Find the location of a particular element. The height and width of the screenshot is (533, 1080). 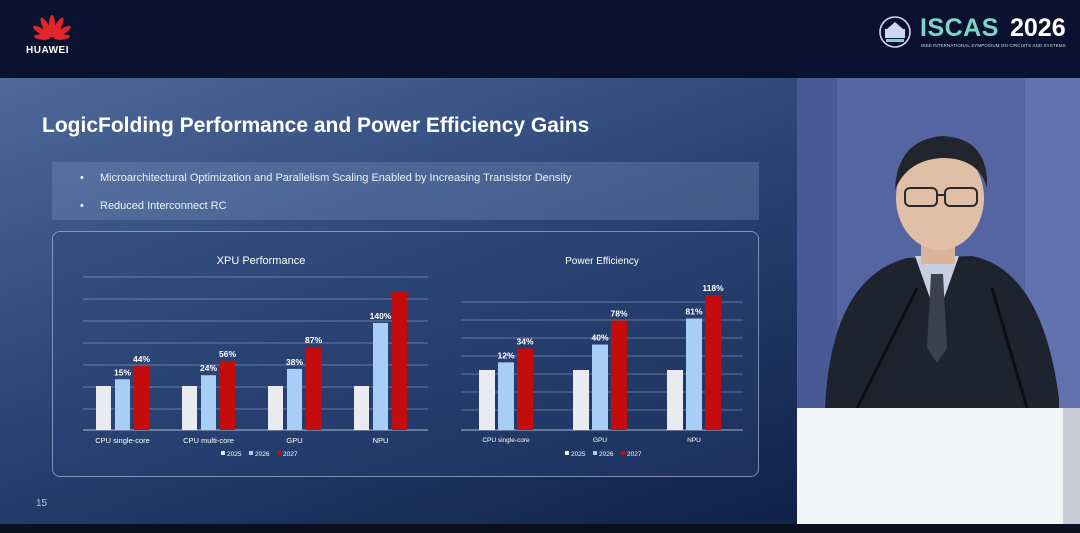

data-label: 38% is located at coordinates (294, 362).